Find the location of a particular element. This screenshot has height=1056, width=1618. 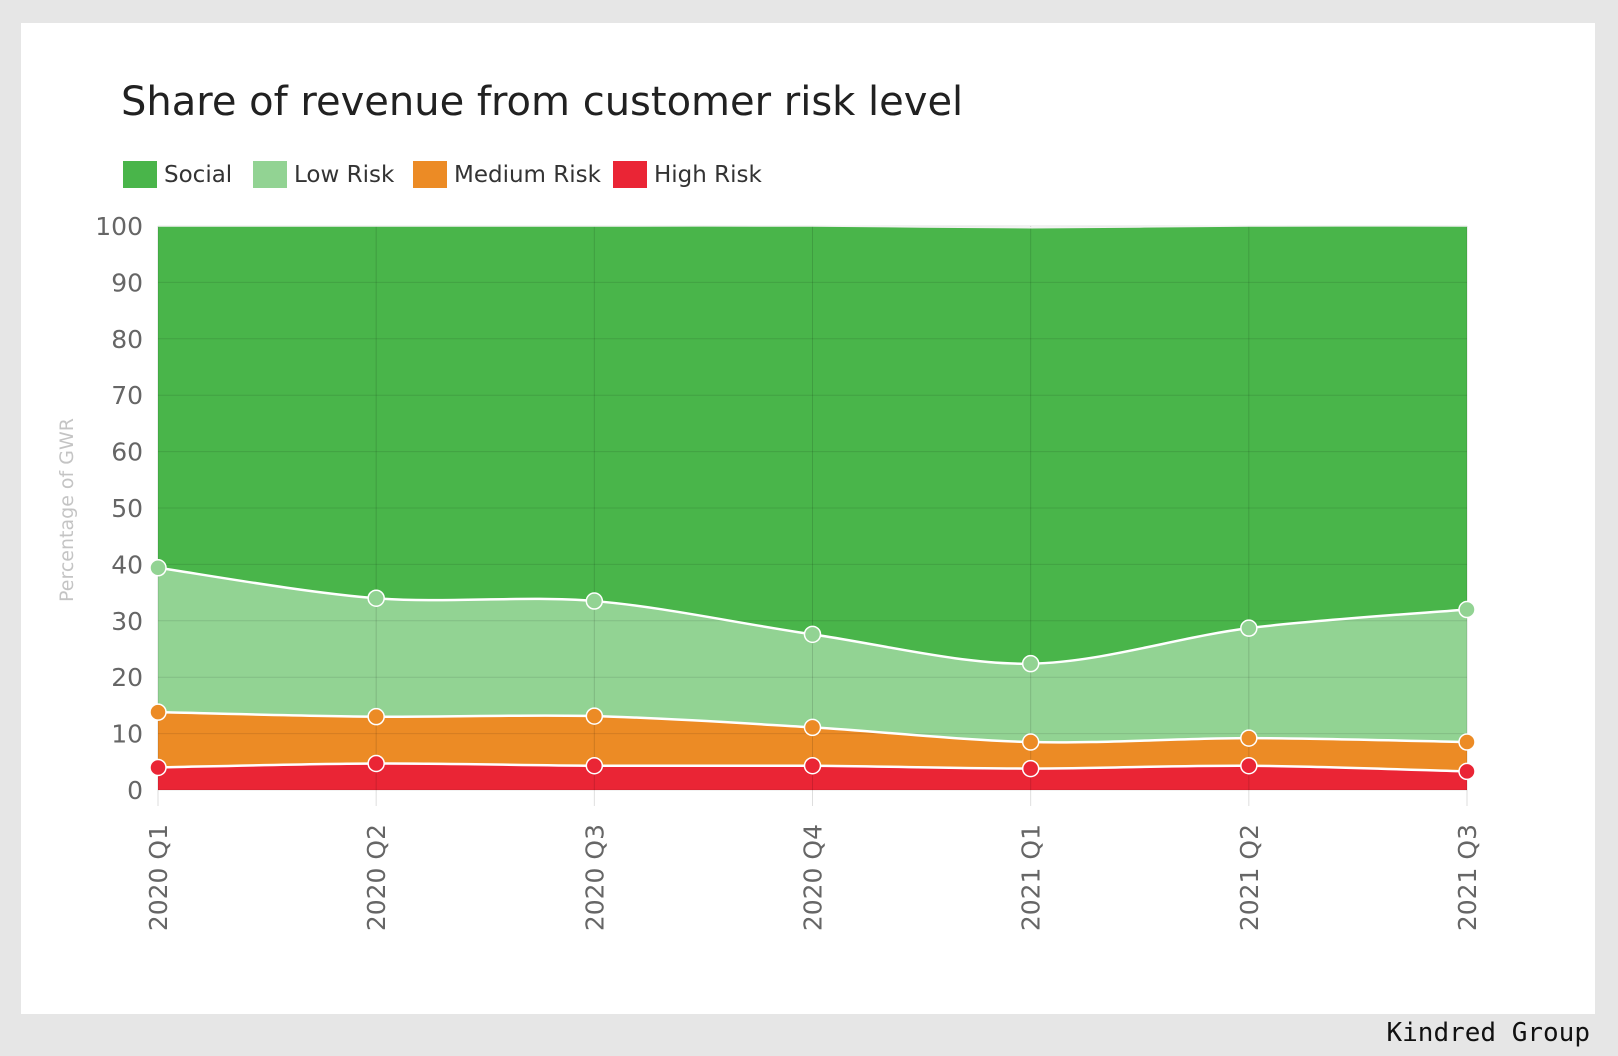

point-medium-risk-2020-q3 is located at coordinates (594, 716).